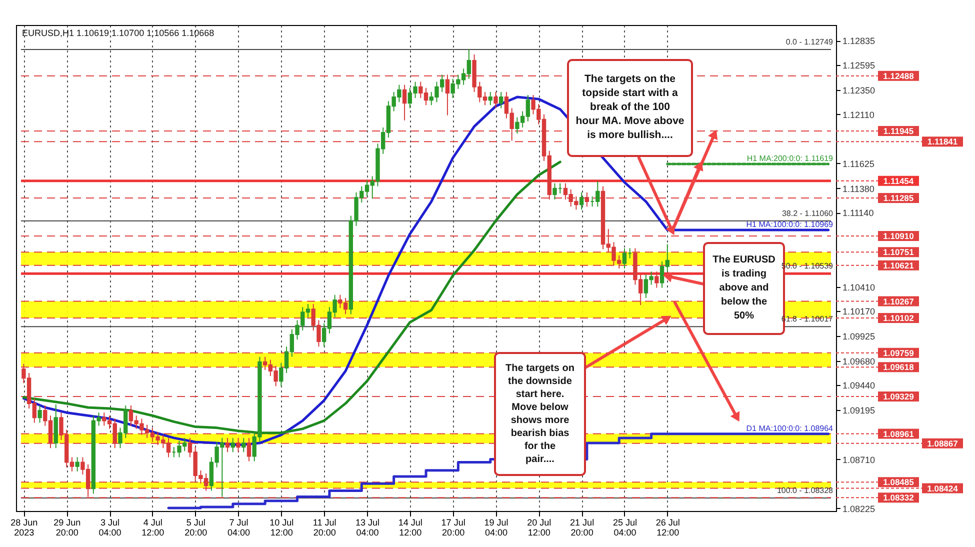  I want to click on x-tick-label: 20 Jul 12:00, so click(539, 528).